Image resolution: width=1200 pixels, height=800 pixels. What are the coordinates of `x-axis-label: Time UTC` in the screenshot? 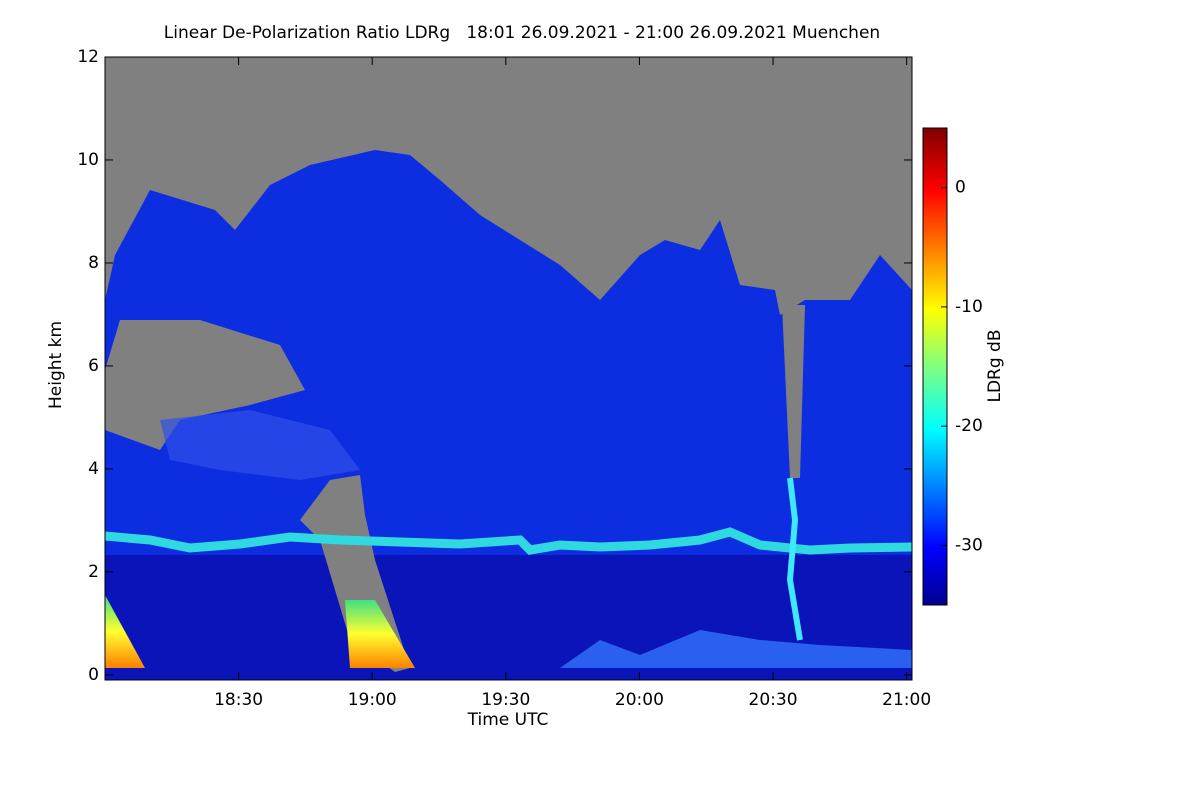 It's located at (508, 720).